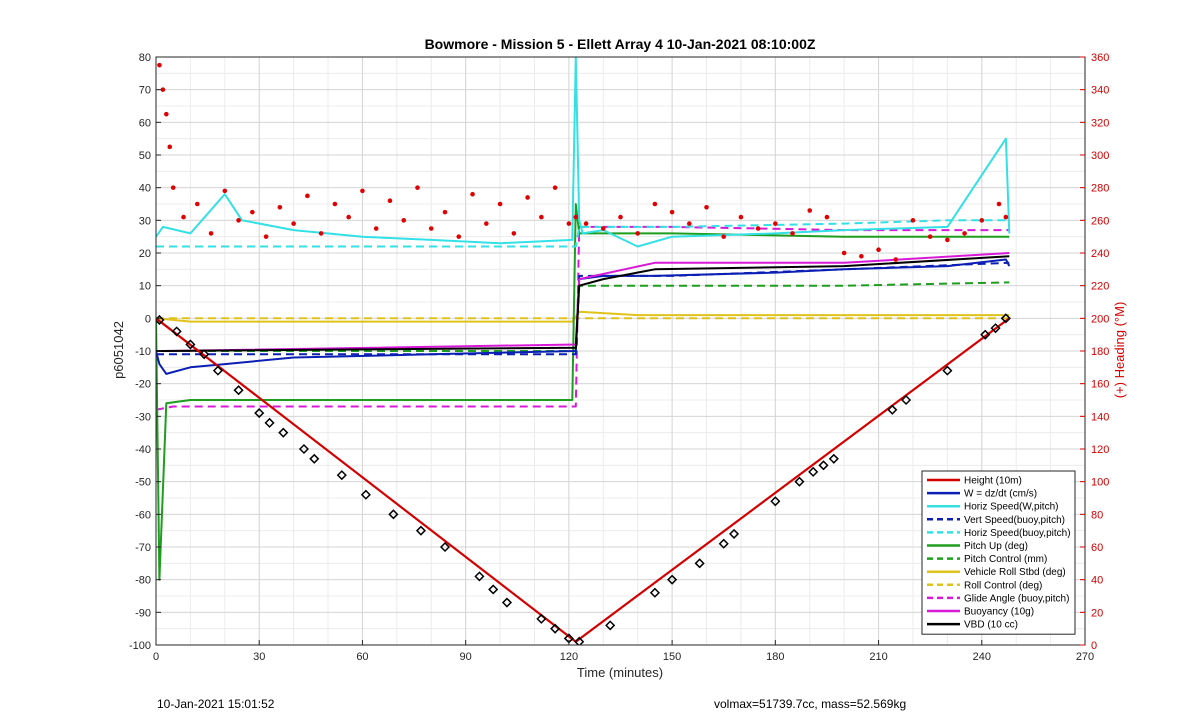 The width and height of the screenshot is (1200, 725). What do you see at coordinates (569, 657) in the screenshot?
I see `x-tick-label: 120` at bounding box center [569, 657].